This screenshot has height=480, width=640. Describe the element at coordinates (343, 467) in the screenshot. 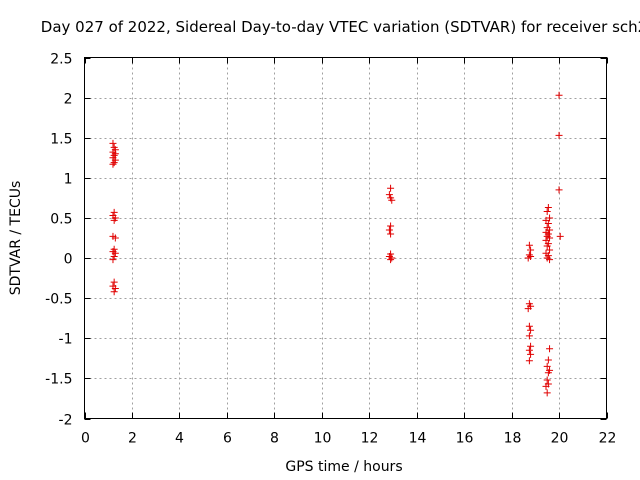

I see `x-axis-label: GPS time / hours` at that location.